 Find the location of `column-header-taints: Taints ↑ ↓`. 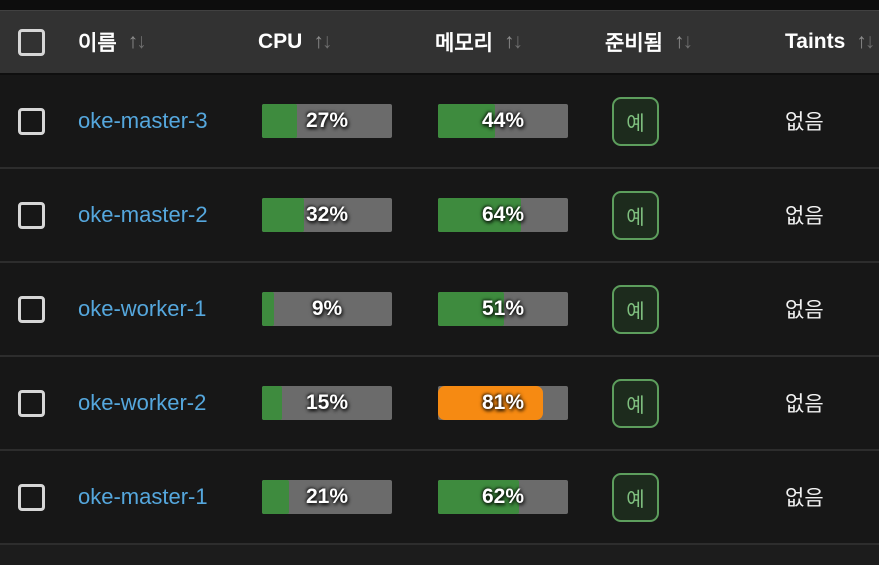

column-header-taints: Taints ↑ ↓ is located at coordinates (832, 42).